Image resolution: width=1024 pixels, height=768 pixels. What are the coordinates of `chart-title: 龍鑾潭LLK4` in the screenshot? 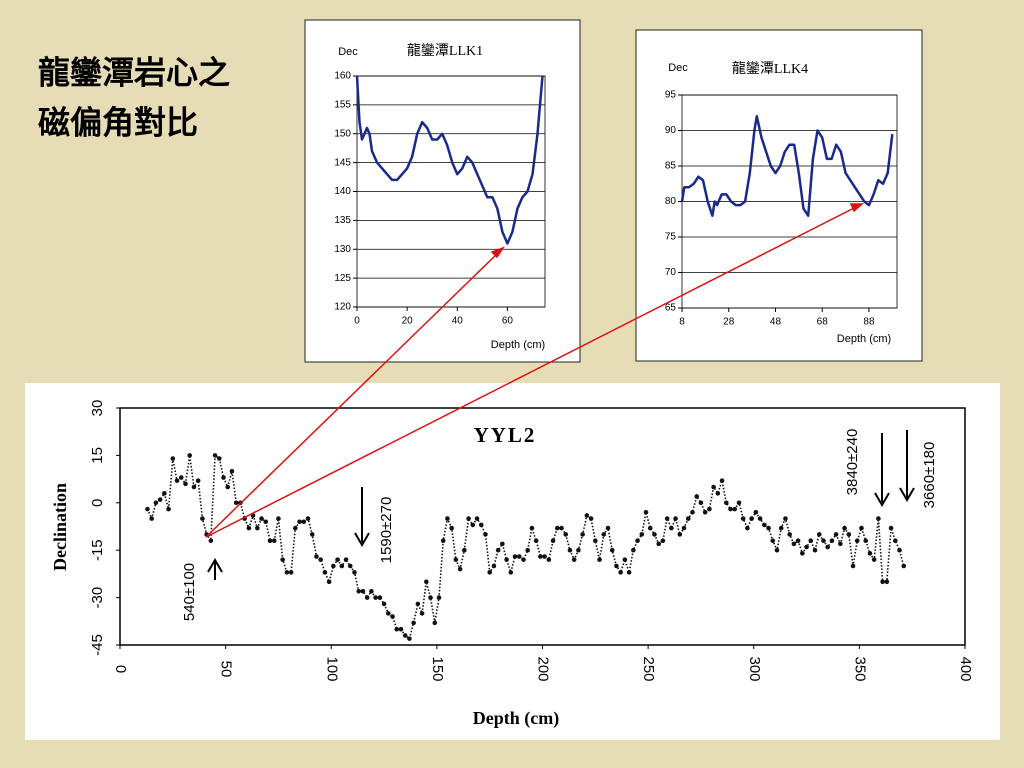 It's located at (770, 68).